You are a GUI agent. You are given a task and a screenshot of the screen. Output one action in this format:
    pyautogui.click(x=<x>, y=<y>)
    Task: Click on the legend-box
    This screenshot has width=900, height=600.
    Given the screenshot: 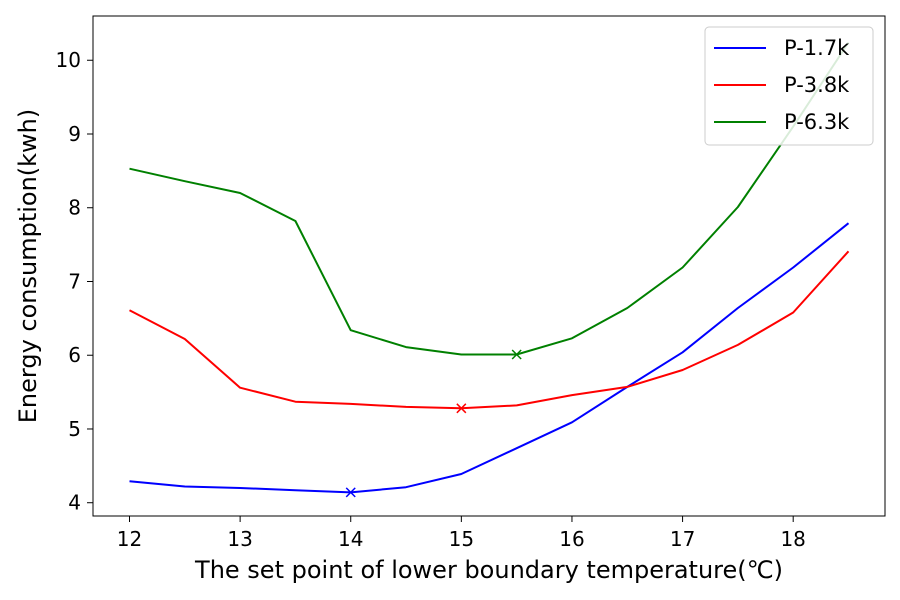 What is the action you would take?
    pyautogui.click(x=789, y=86)
    